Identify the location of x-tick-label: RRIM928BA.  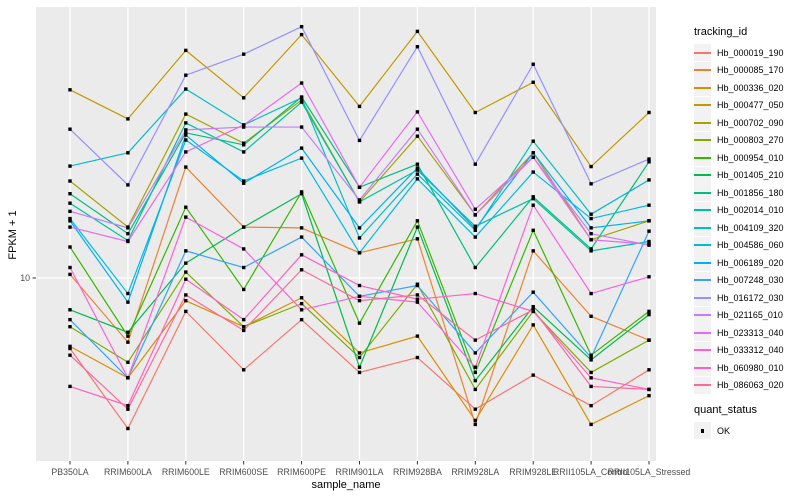
(417, 472).